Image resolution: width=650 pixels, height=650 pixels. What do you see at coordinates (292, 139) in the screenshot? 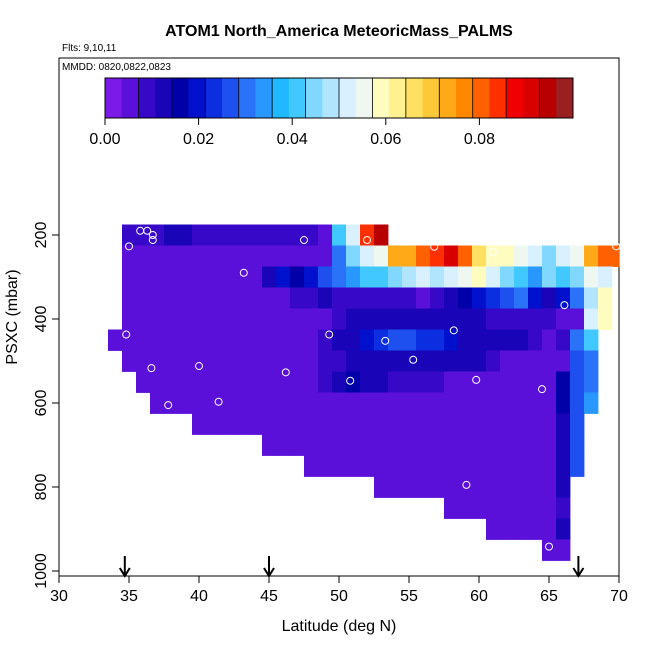
I see `colorbar-tick-label: 0.04` at bounding box center [292, 139].